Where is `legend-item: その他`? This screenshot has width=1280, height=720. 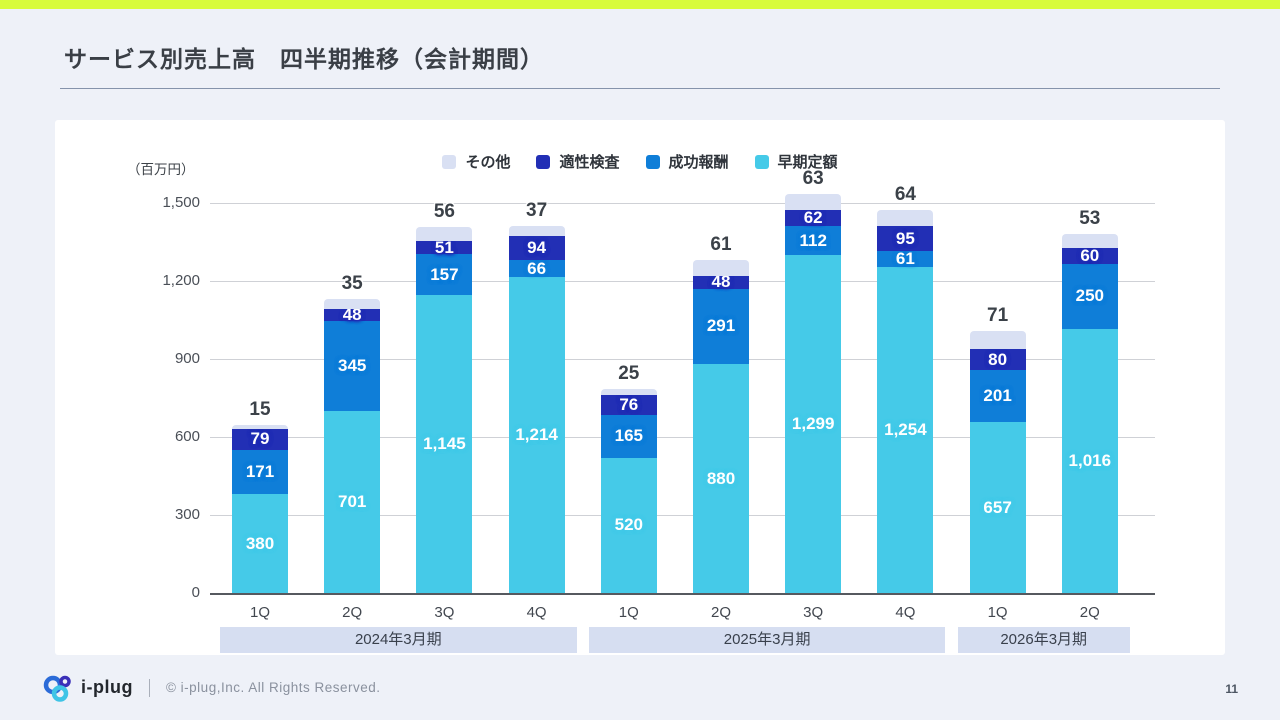
legend-item: その他 is located at coordinates (476, 161).